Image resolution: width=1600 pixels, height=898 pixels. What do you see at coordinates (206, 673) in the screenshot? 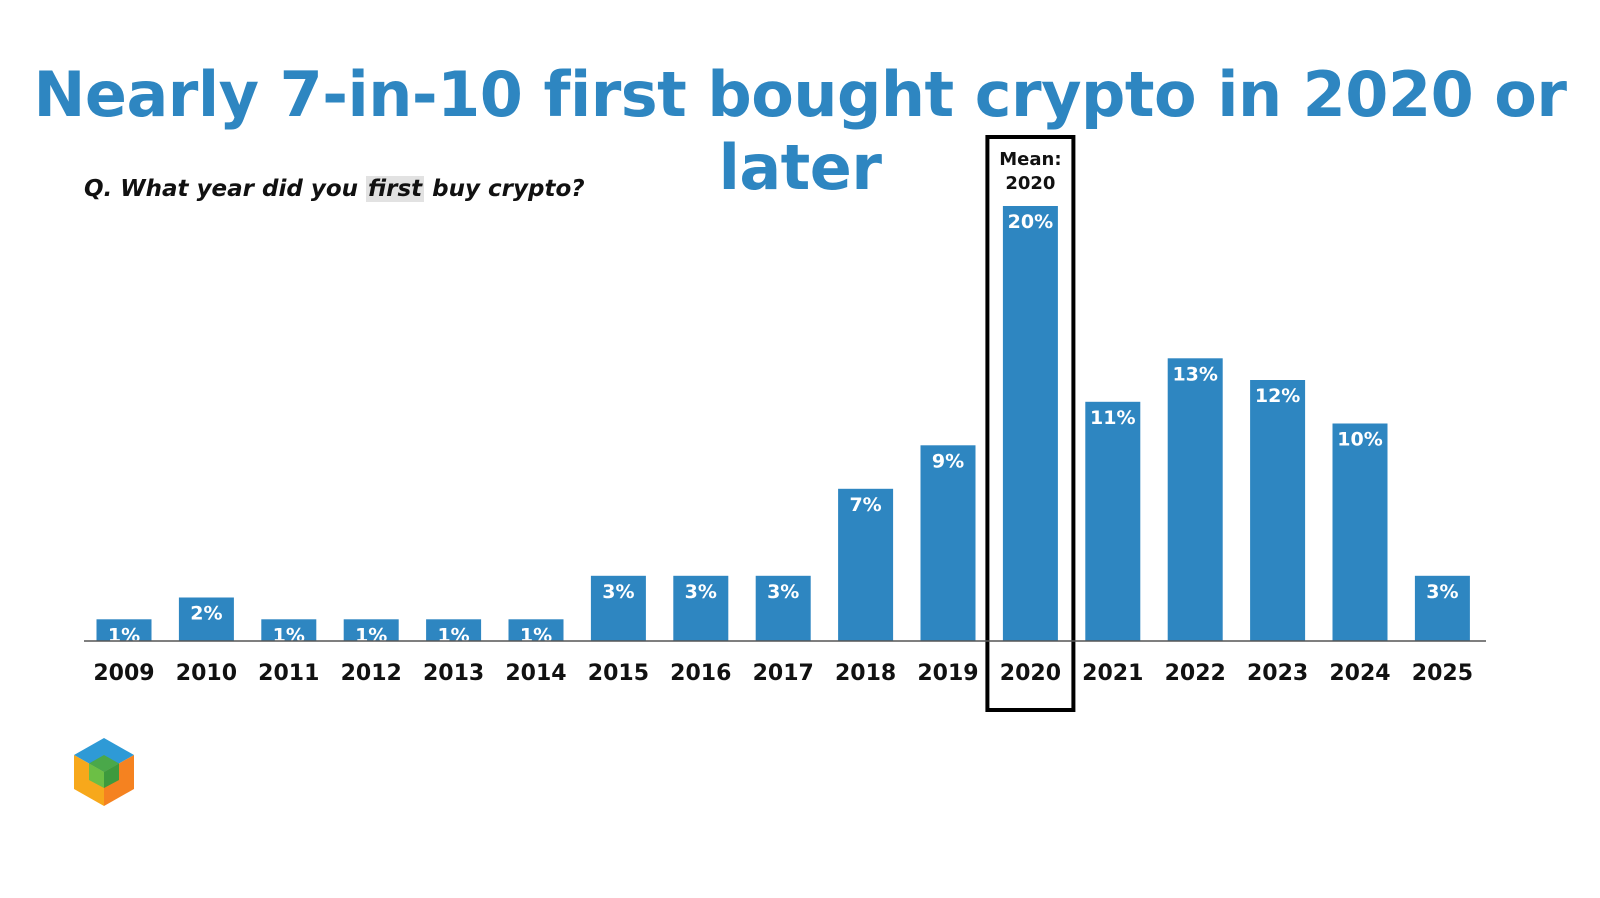
I see `x-tick-label-2010: 2010` at bounding box center [206, 673].